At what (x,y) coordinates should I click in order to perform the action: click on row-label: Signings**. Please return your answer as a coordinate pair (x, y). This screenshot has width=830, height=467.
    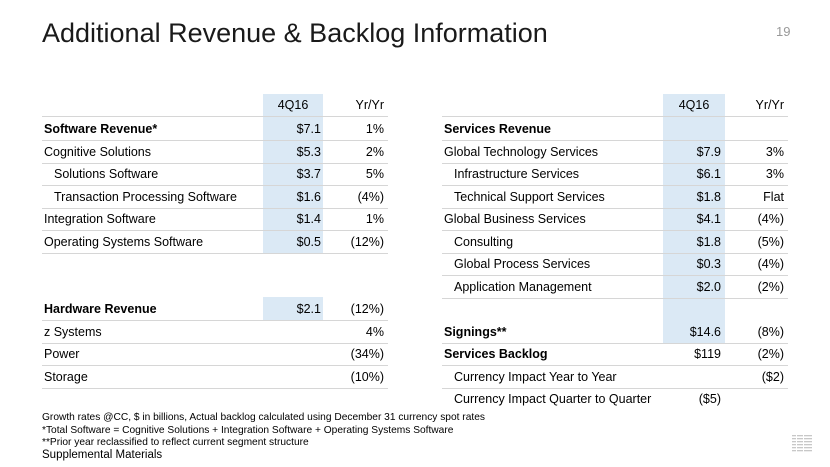
    Looking at the image, I should click on (475, 332).